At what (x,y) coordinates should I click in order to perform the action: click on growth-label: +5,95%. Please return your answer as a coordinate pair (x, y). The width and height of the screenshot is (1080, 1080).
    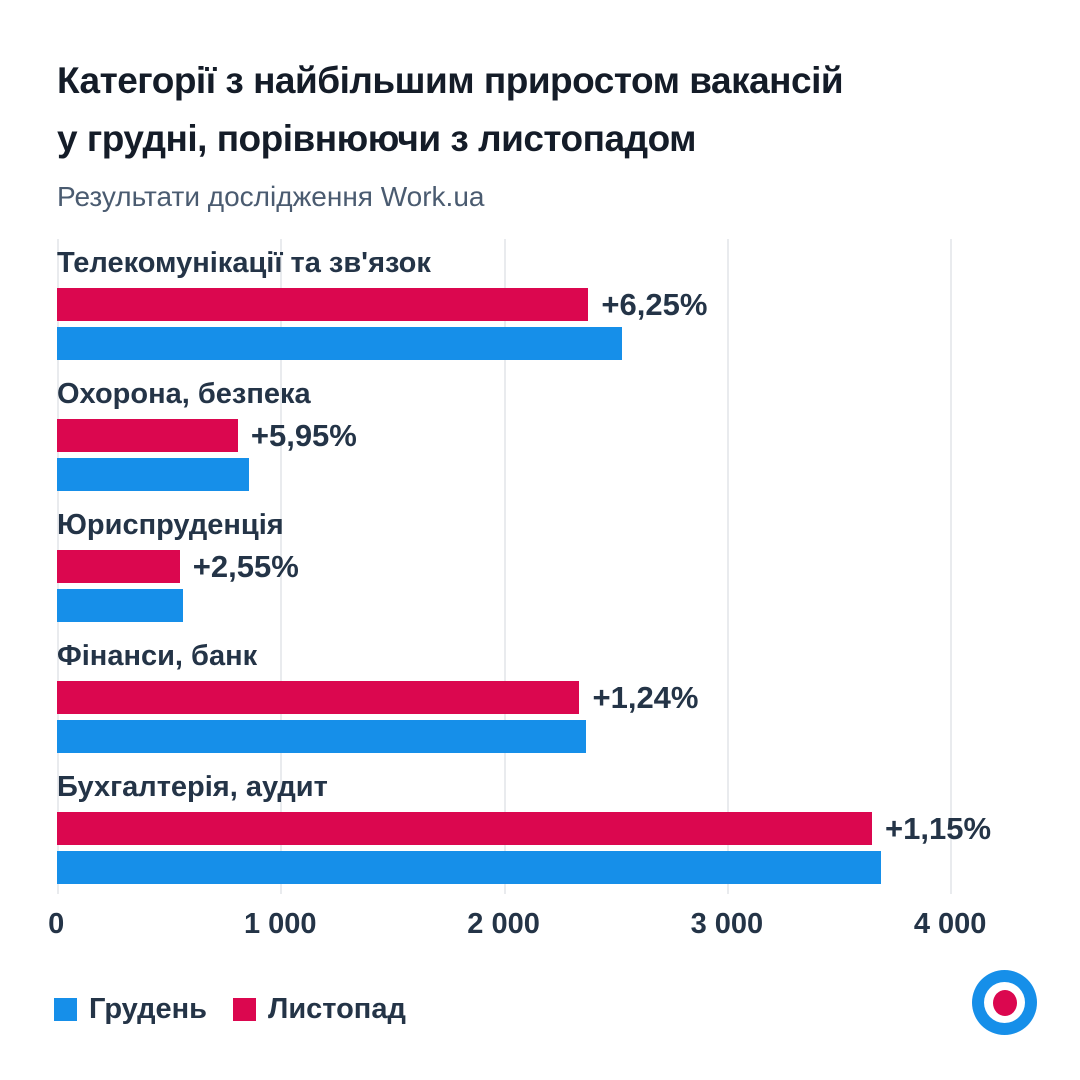
    Looking at the image, I should click on (303, 435).